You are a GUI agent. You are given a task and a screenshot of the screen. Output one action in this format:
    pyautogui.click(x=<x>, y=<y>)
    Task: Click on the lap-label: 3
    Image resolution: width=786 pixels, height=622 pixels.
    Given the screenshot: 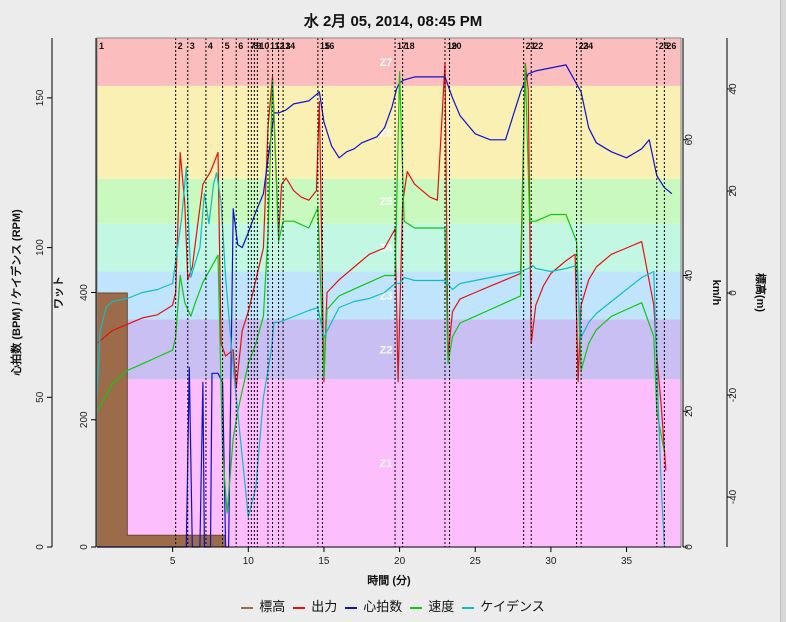 What is the action you would take?
    pyautogui.click(x=192, y=46)
    